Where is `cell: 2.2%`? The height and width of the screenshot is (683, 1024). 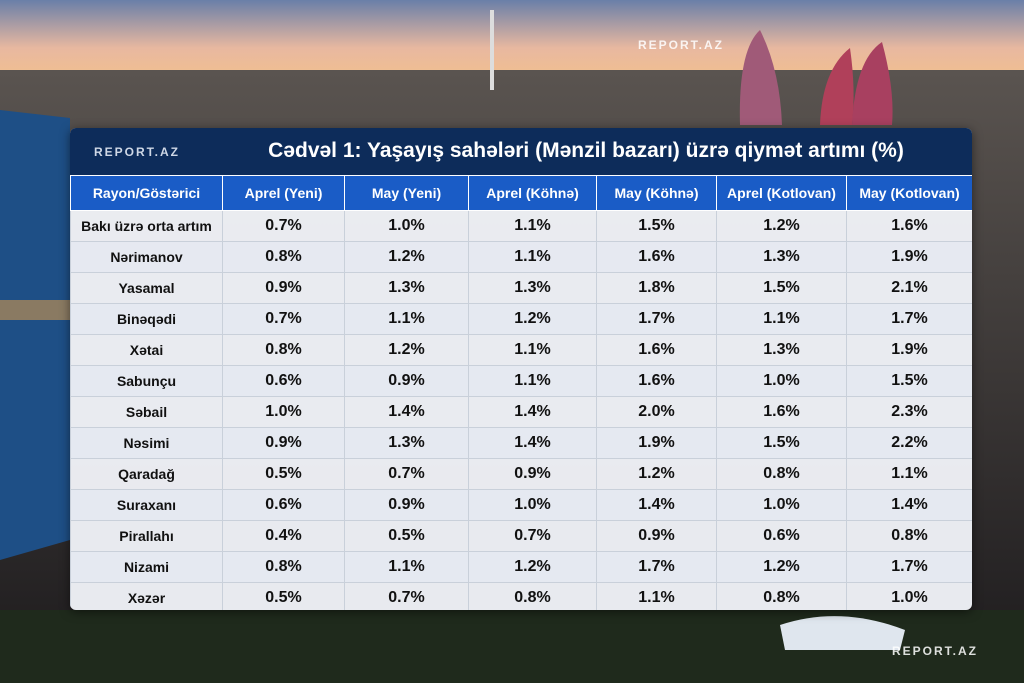 cell: 2.2% is located at coordinates (909, 443).